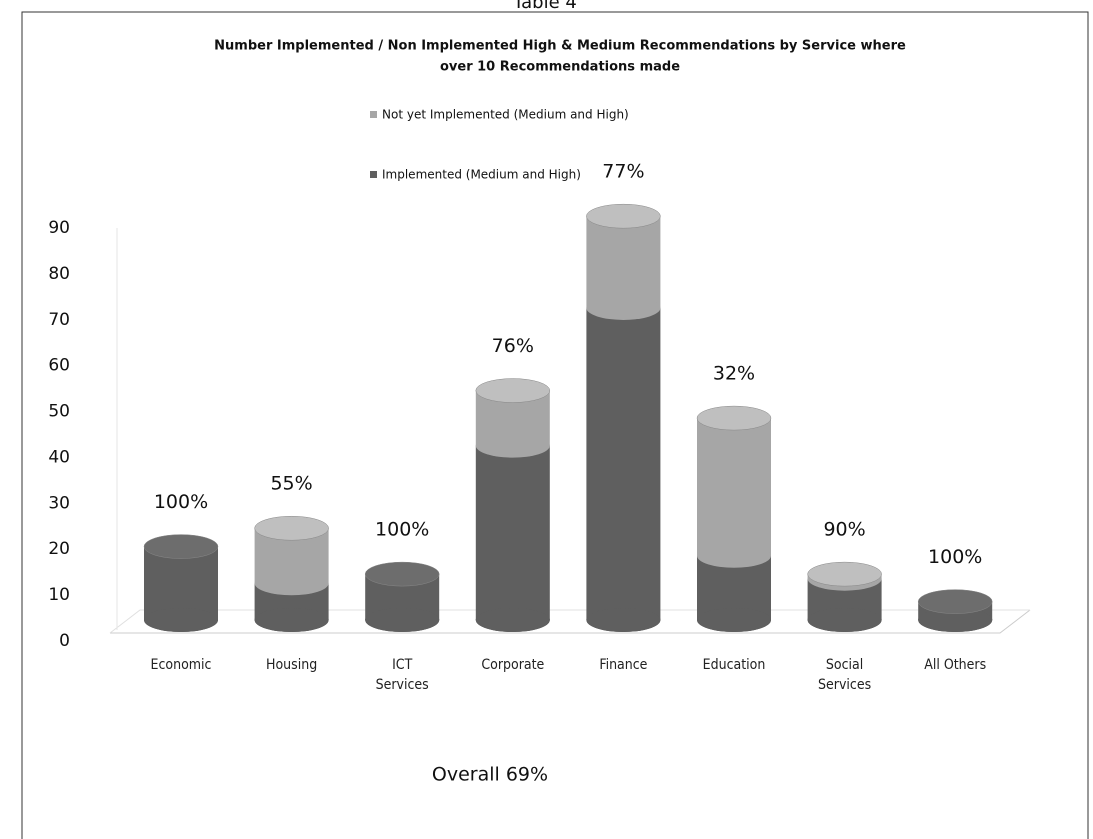 The width and height of the screenshot is (1093, 839). What do you see at coordinates (291, 484) in the screenshot?
I see `data-annotation: 55%` at bounding box center [291, 484].